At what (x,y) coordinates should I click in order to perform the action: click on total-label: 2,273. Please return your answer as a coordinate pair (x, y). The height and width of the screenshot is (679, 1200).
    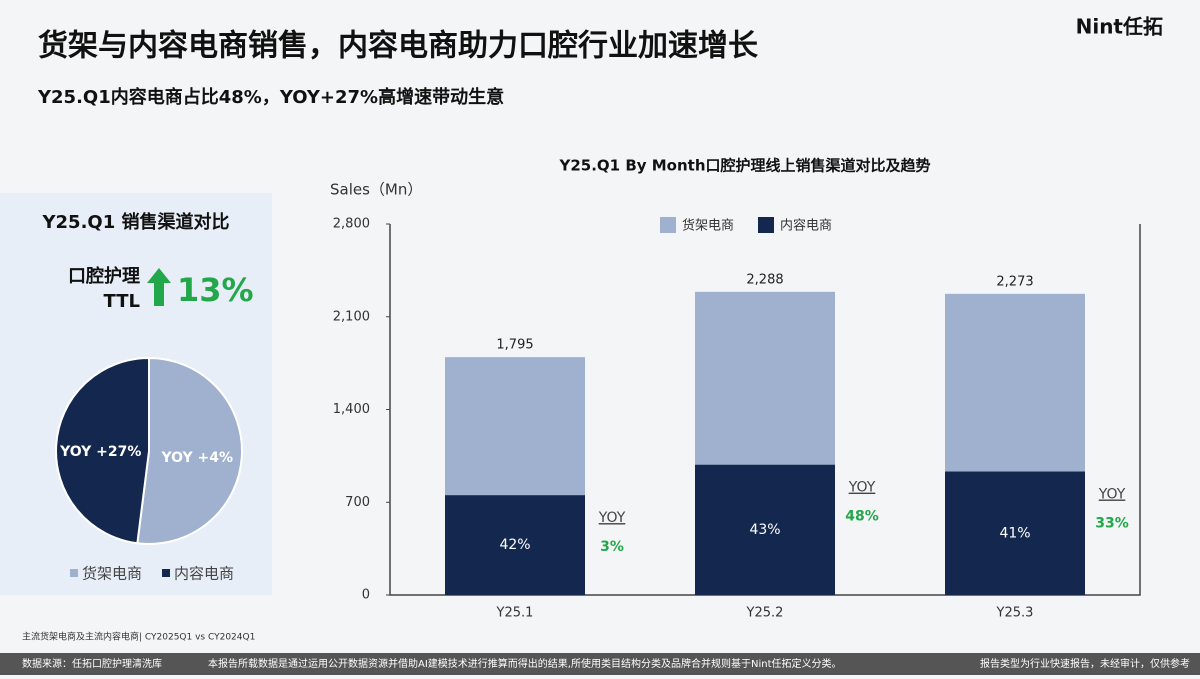
    Looking at the image, I should click on (1014, 281).